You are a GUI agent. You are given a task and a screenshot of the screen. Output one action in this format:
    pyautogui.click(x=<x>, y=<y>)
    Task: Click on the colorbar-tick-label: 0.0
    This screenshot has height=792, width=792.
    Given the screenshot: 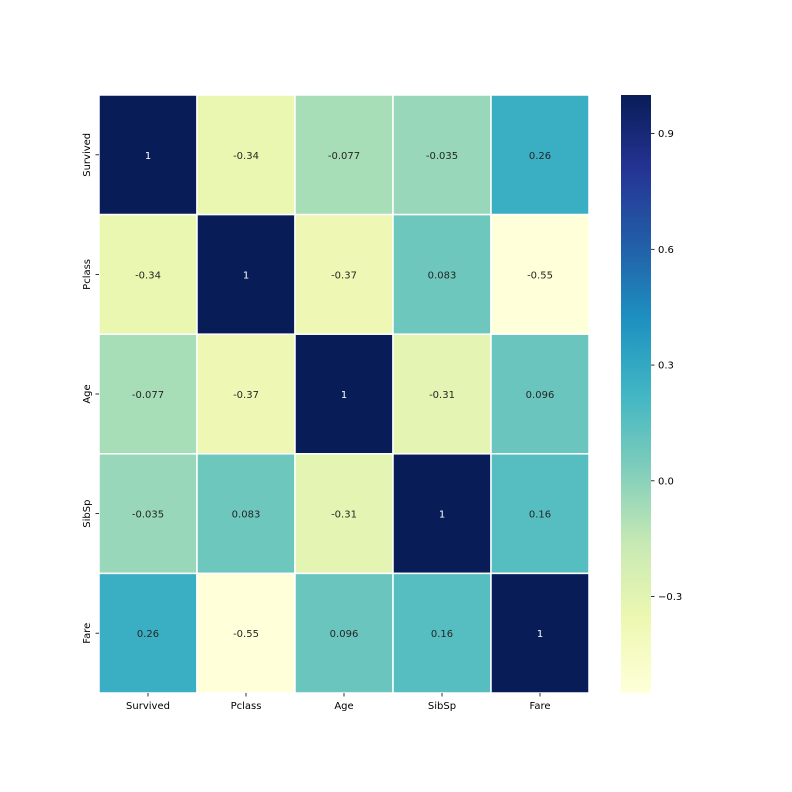 What is the action you would take?
    pyautogui.click(x=666, y=481)
    